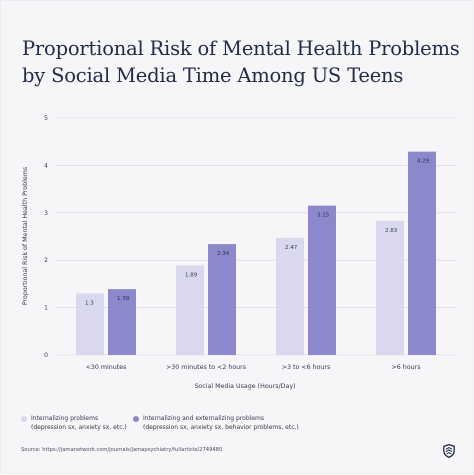 Image resolution: width=474 pixels, height=475 pixels. Describe the element at coordinates (106, 367) in the screenshot. I see `x-tick-label-1: <30 minutes` at that location.